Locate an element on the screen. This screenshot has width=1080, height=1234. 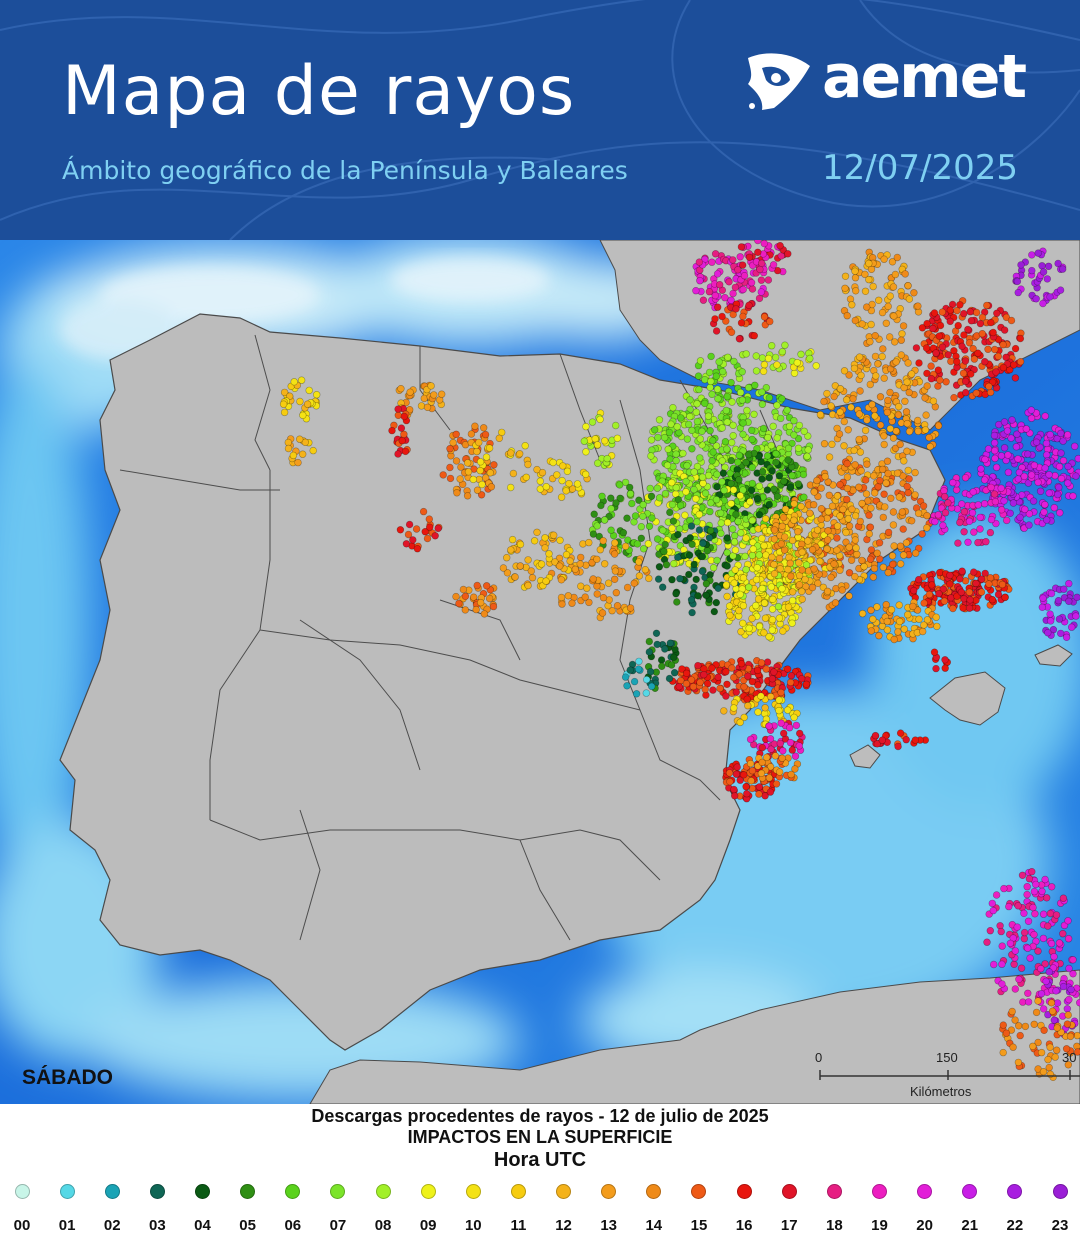
legend-item-19: 19 is located at coordinates (879, 1209).